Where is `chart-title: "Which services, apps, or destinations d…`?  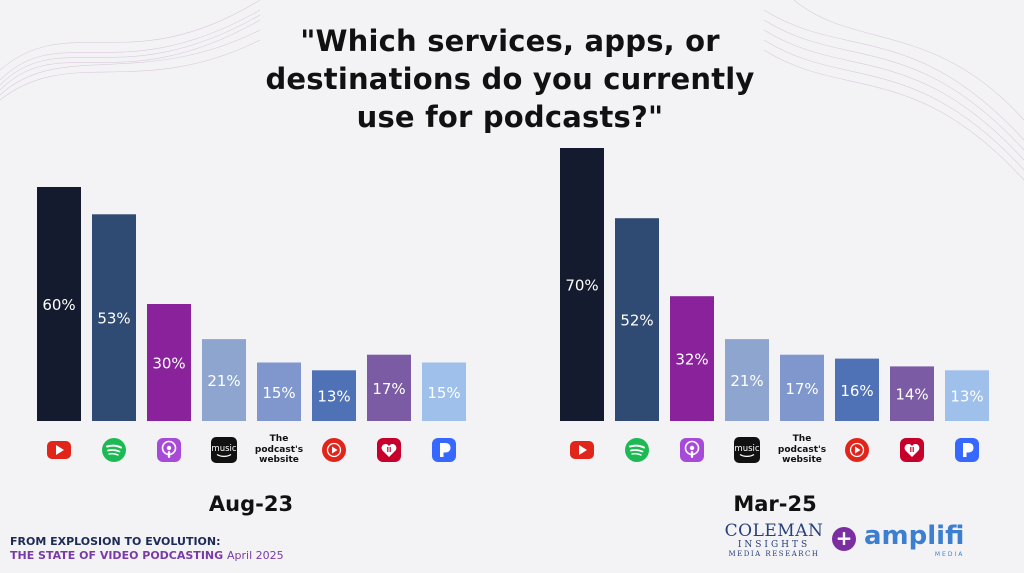
chart-title: "Which services, apps, or destinations d… is located at coordinates (510, 79).